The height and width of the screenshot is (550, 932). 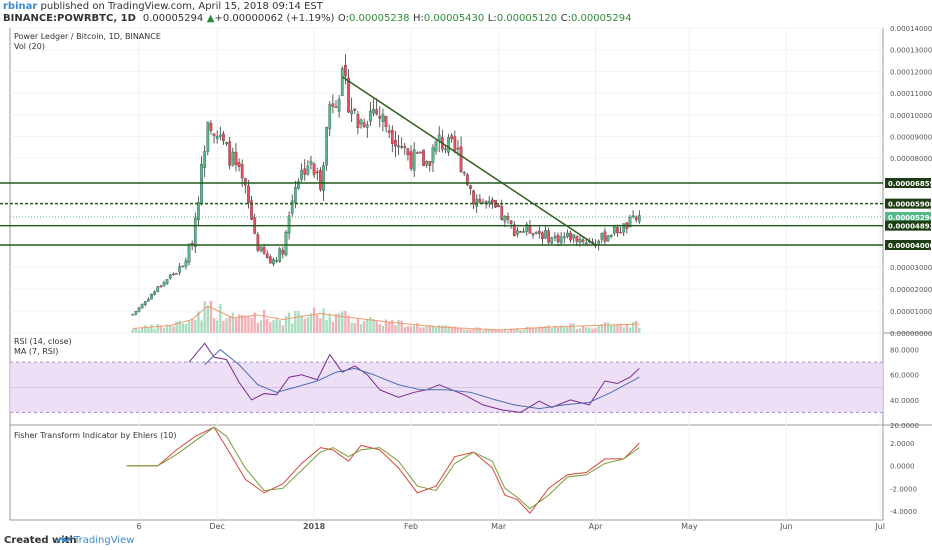 I want to click on footer: Created with TradingView, so click(x=466, y=541).